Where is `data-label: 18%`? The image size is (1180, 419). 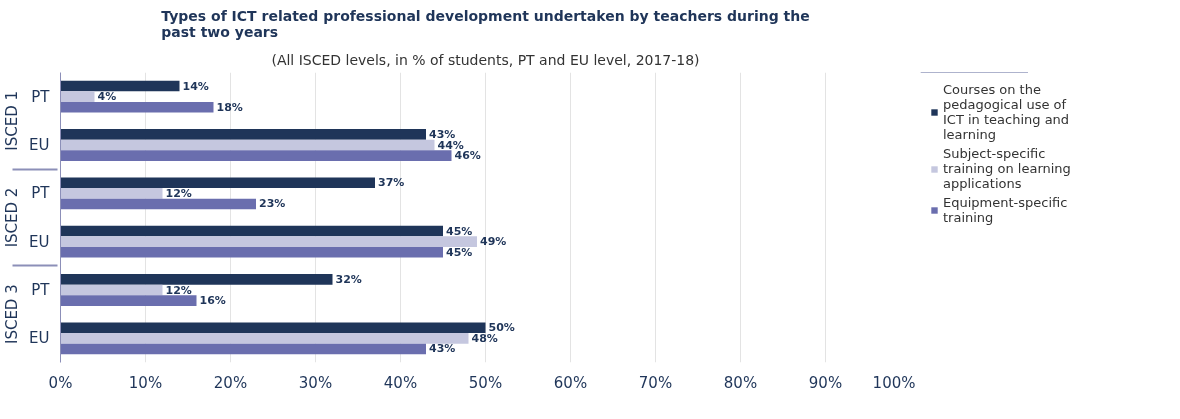
data-label: 18% is located at coordinates (229, 107).